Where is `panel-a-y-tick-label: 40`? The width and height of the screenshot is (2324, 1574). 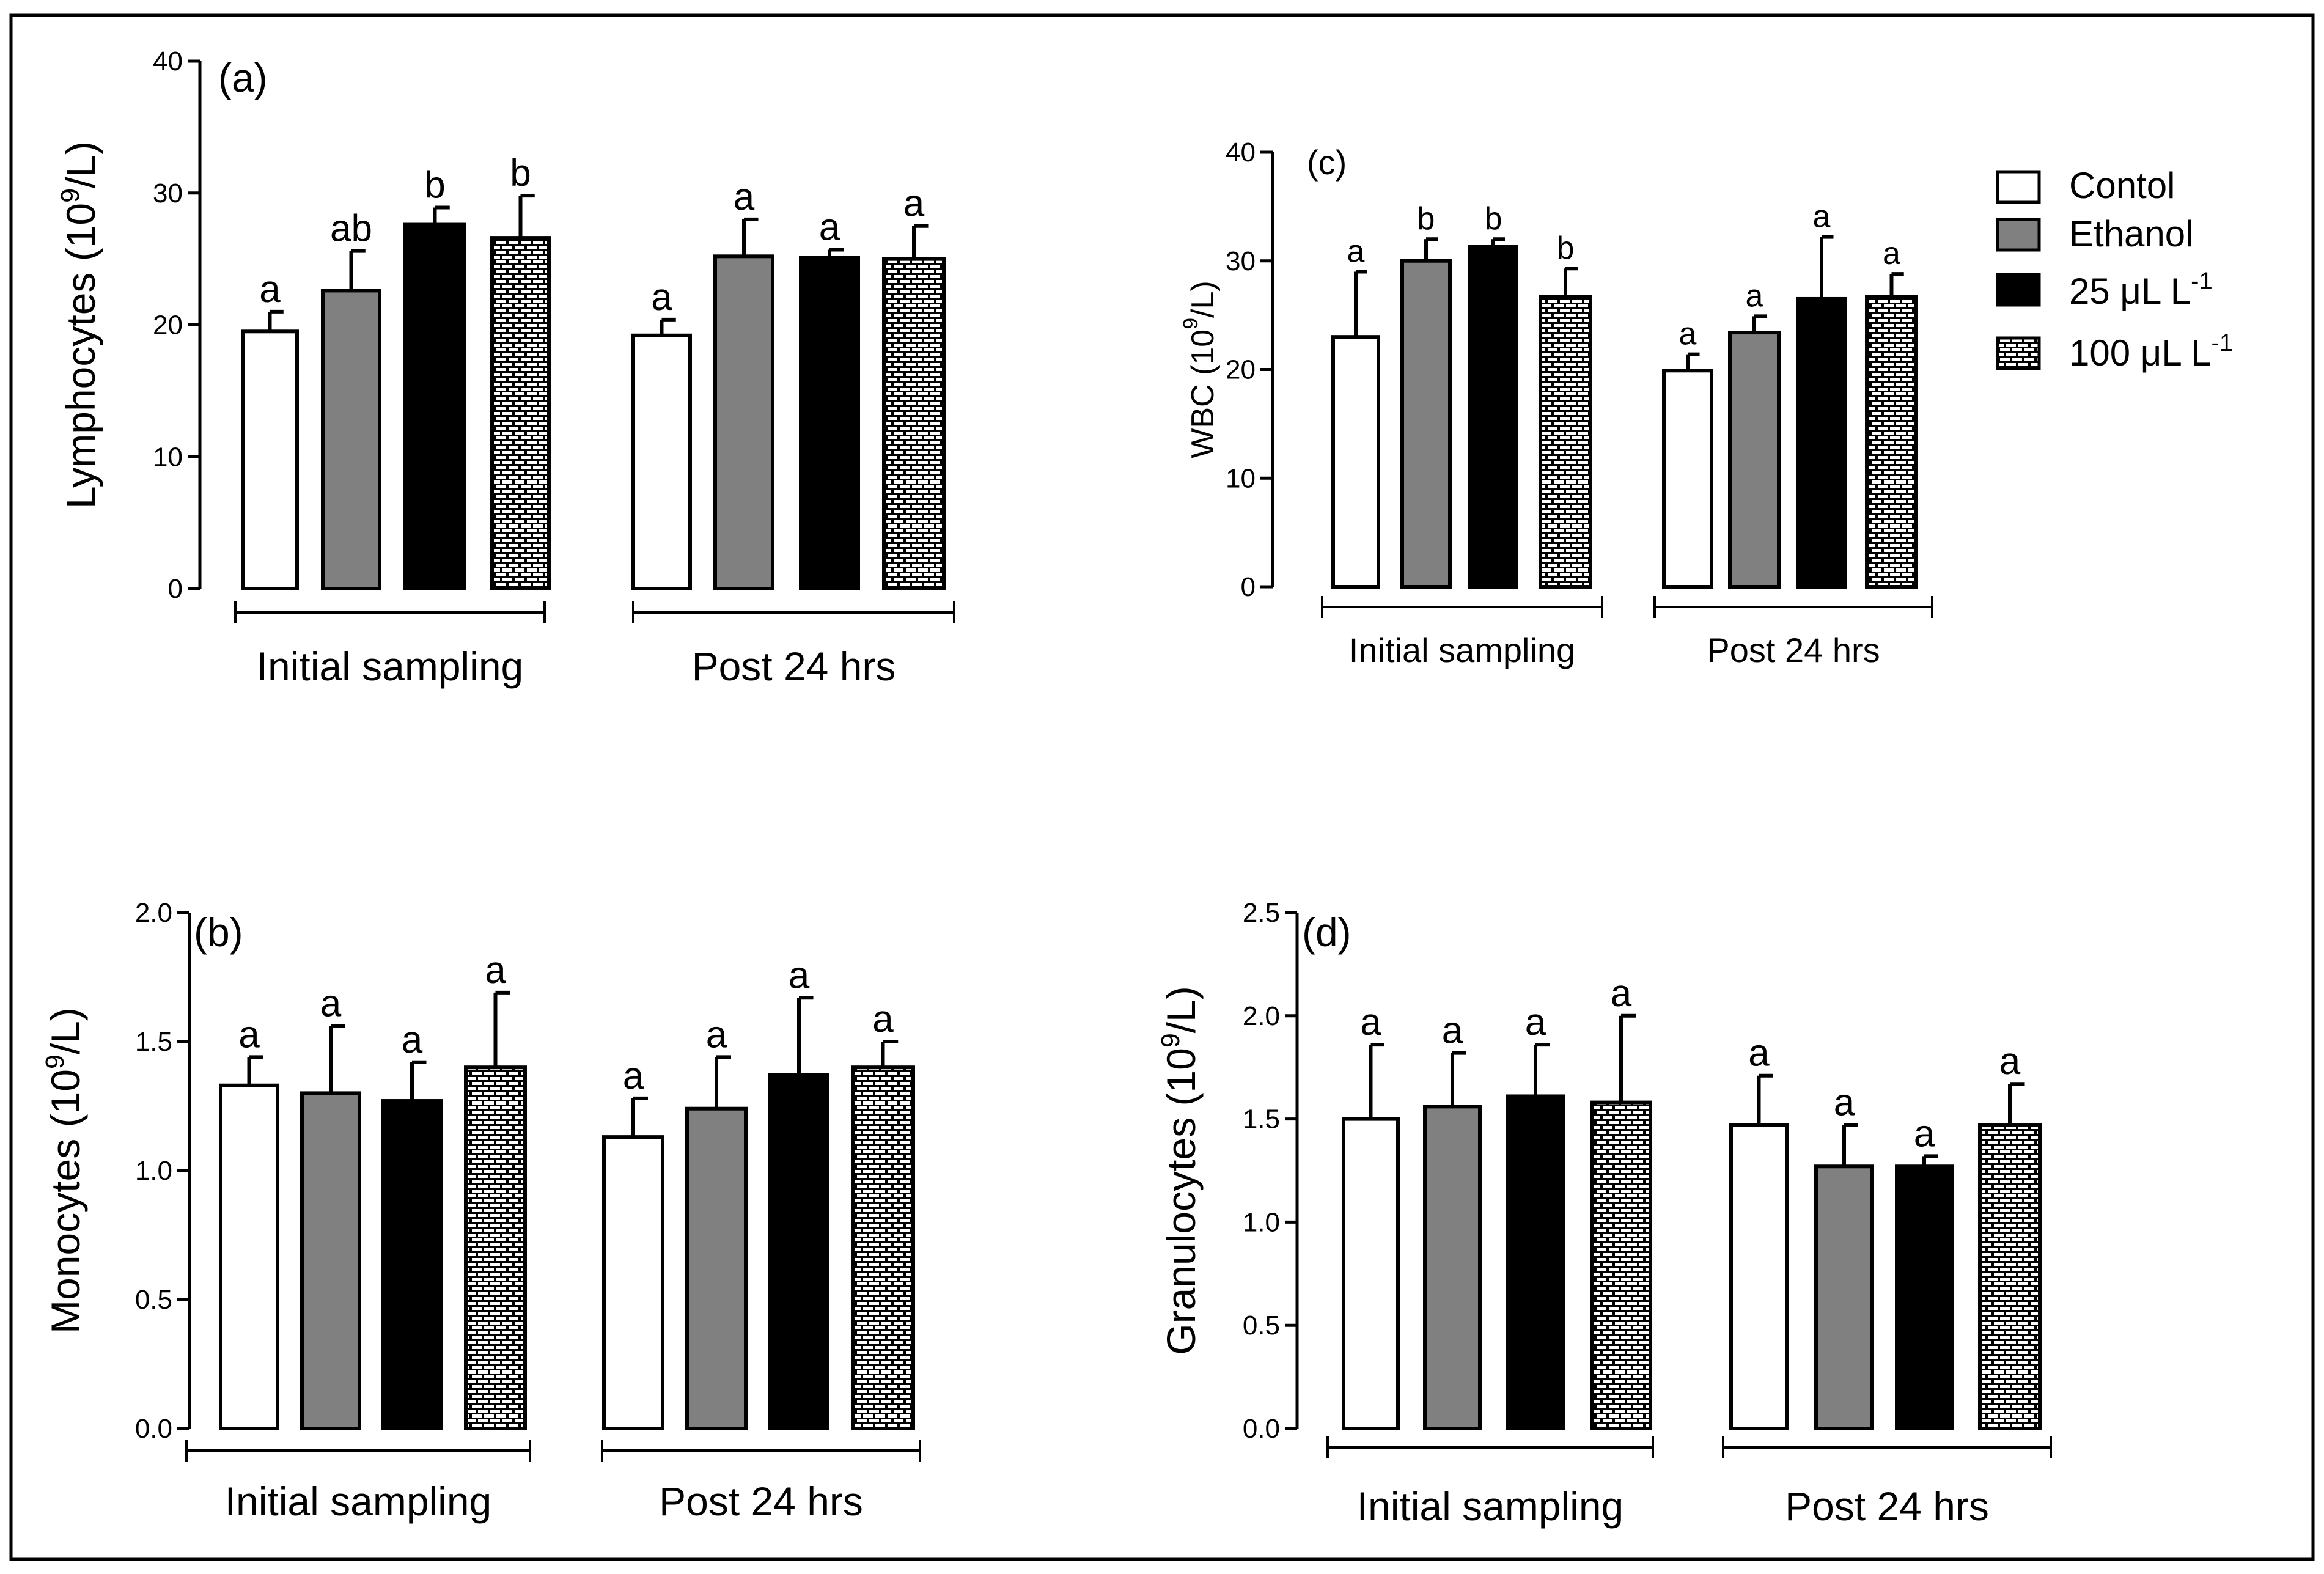 panel-a-y-tick-label: 40 is located at coordinates (168, 61).